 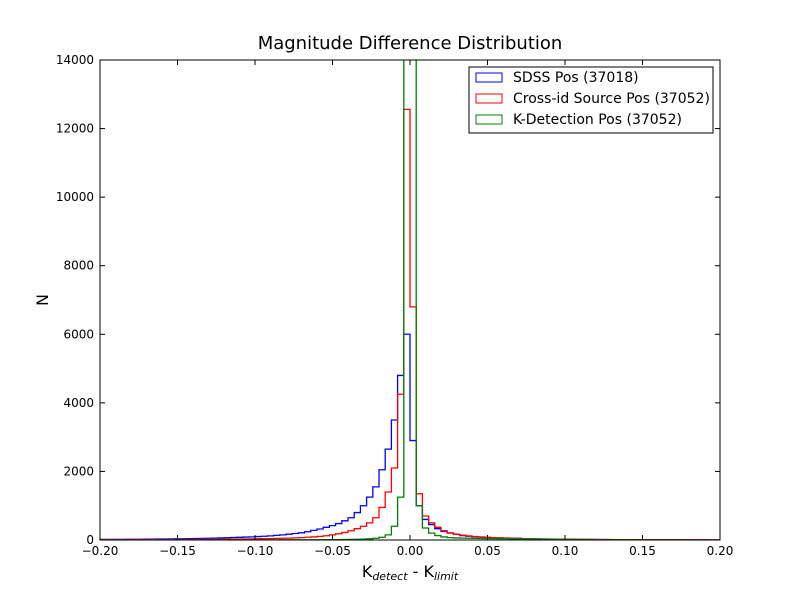 What do you see at coordinates (565, 551) in the screenshot?
I see `x-tick-label: 0.10` at bounding box center [565, 551].